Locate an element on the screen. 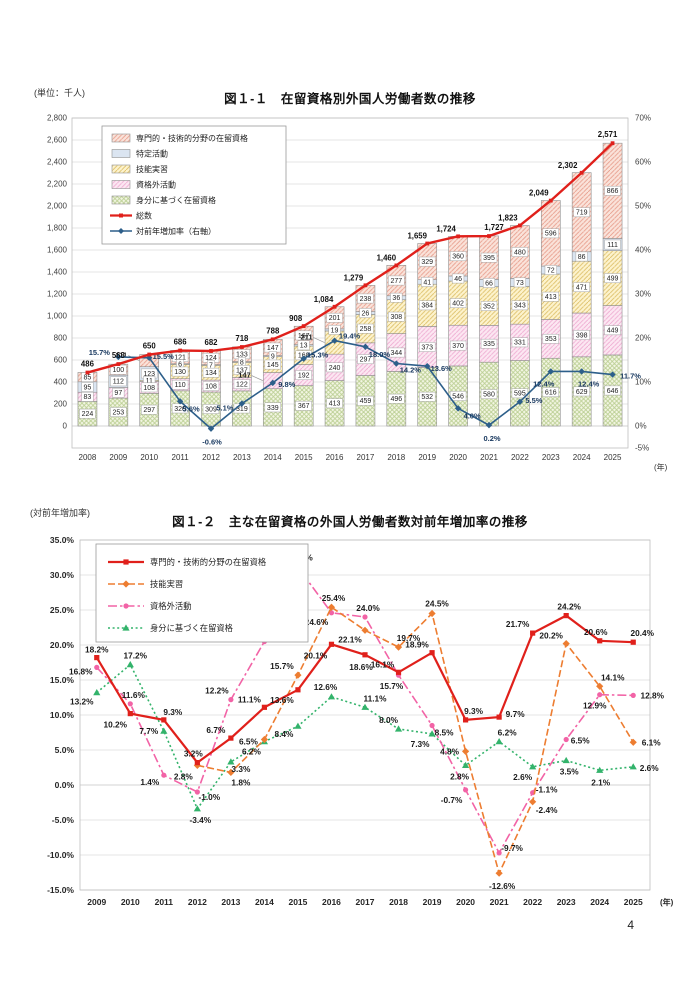 The image size is (700, 990). svg-text: -1.0% is located at coordinates (210, 797).